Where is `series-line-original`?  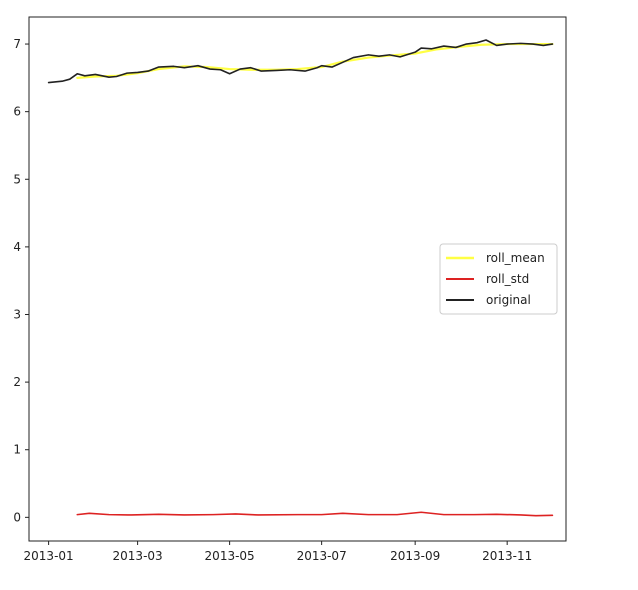
series-line-original is located at coordinates (300, 61).